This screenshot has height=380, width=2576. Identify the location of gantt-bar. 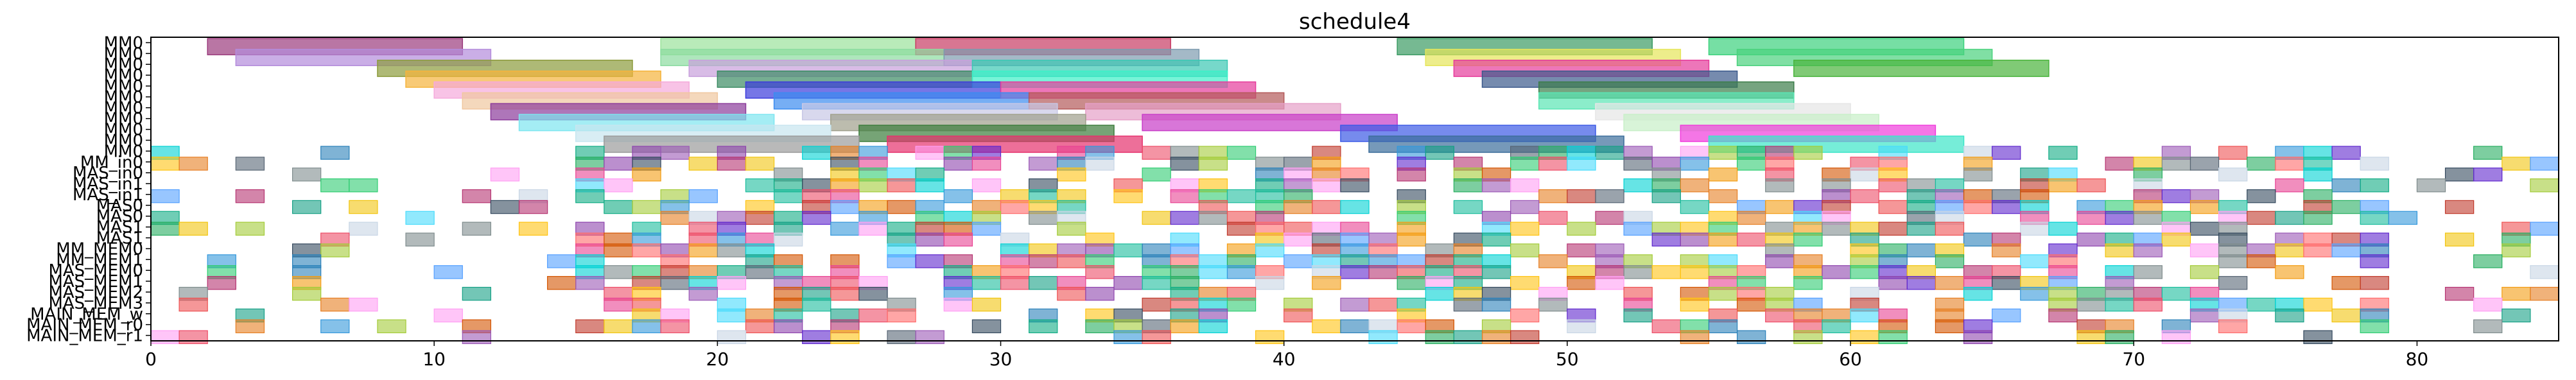
(1921, 68).